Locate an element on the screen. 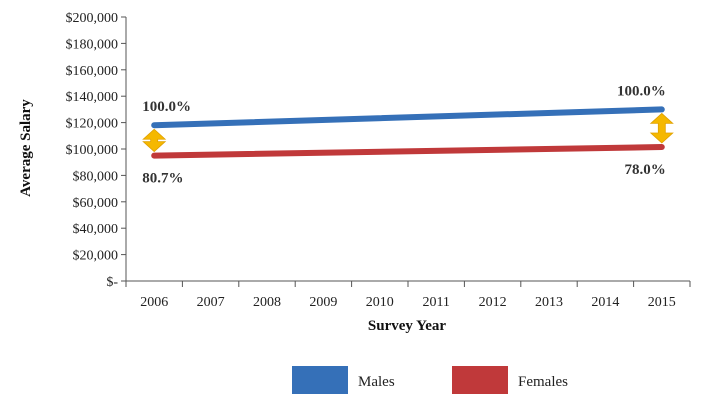 This screenshot has width=712, height=400. legend-label-females: Females is located at coordinates (543, 382).